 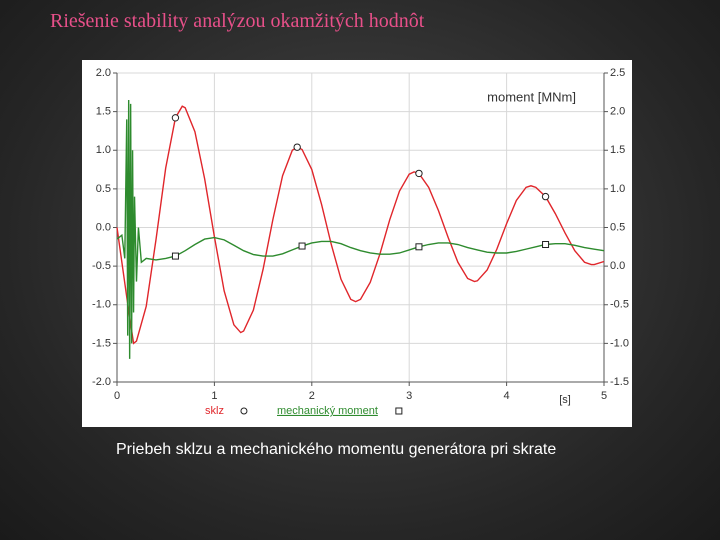 I want to click on y-tick-label: 0.0, so click(x=103, y=227).